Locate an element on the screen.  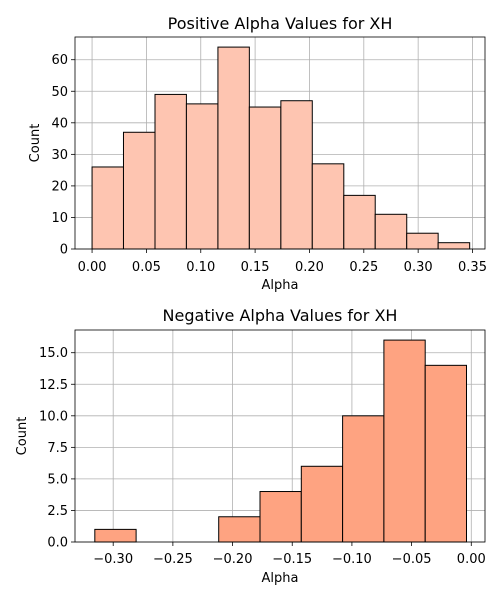
x-tick-label: 0.25 is located at coordinates (363, 267).